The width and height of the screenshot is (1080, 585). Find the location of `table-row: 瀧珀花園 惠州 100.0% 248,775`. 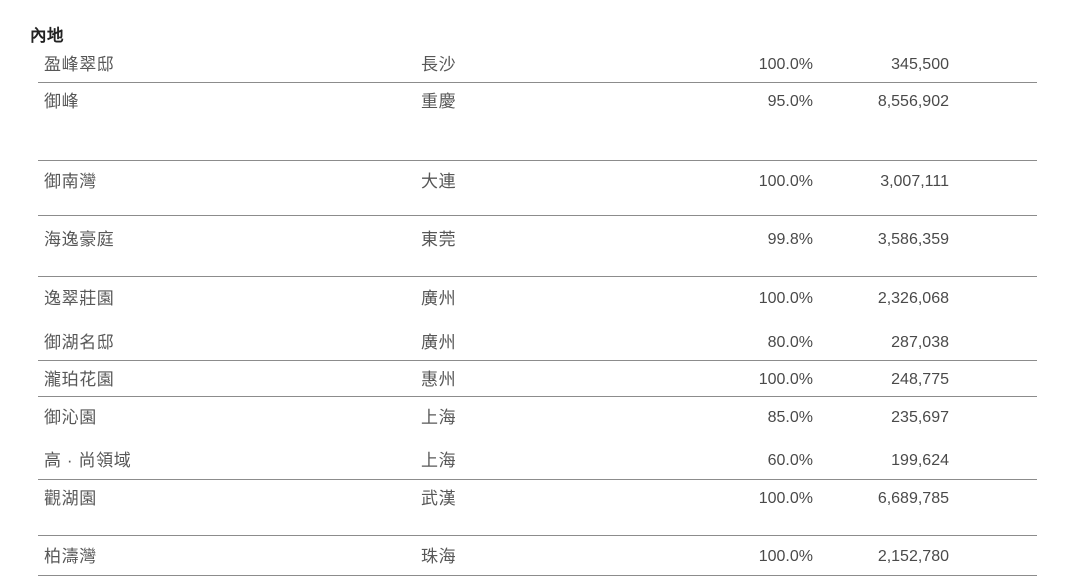

table-row: 瀧珀花園 惠州 100.0% 248,775 is located at coordinates (540, 380).